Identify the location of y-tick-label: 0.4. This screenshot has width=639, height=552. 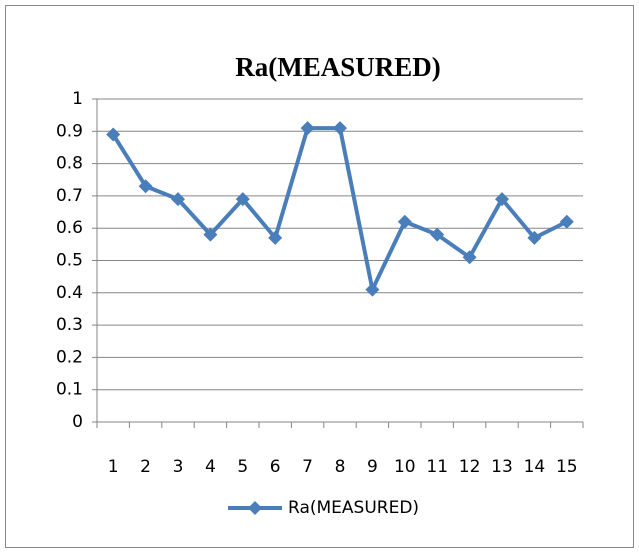
(69, 293).